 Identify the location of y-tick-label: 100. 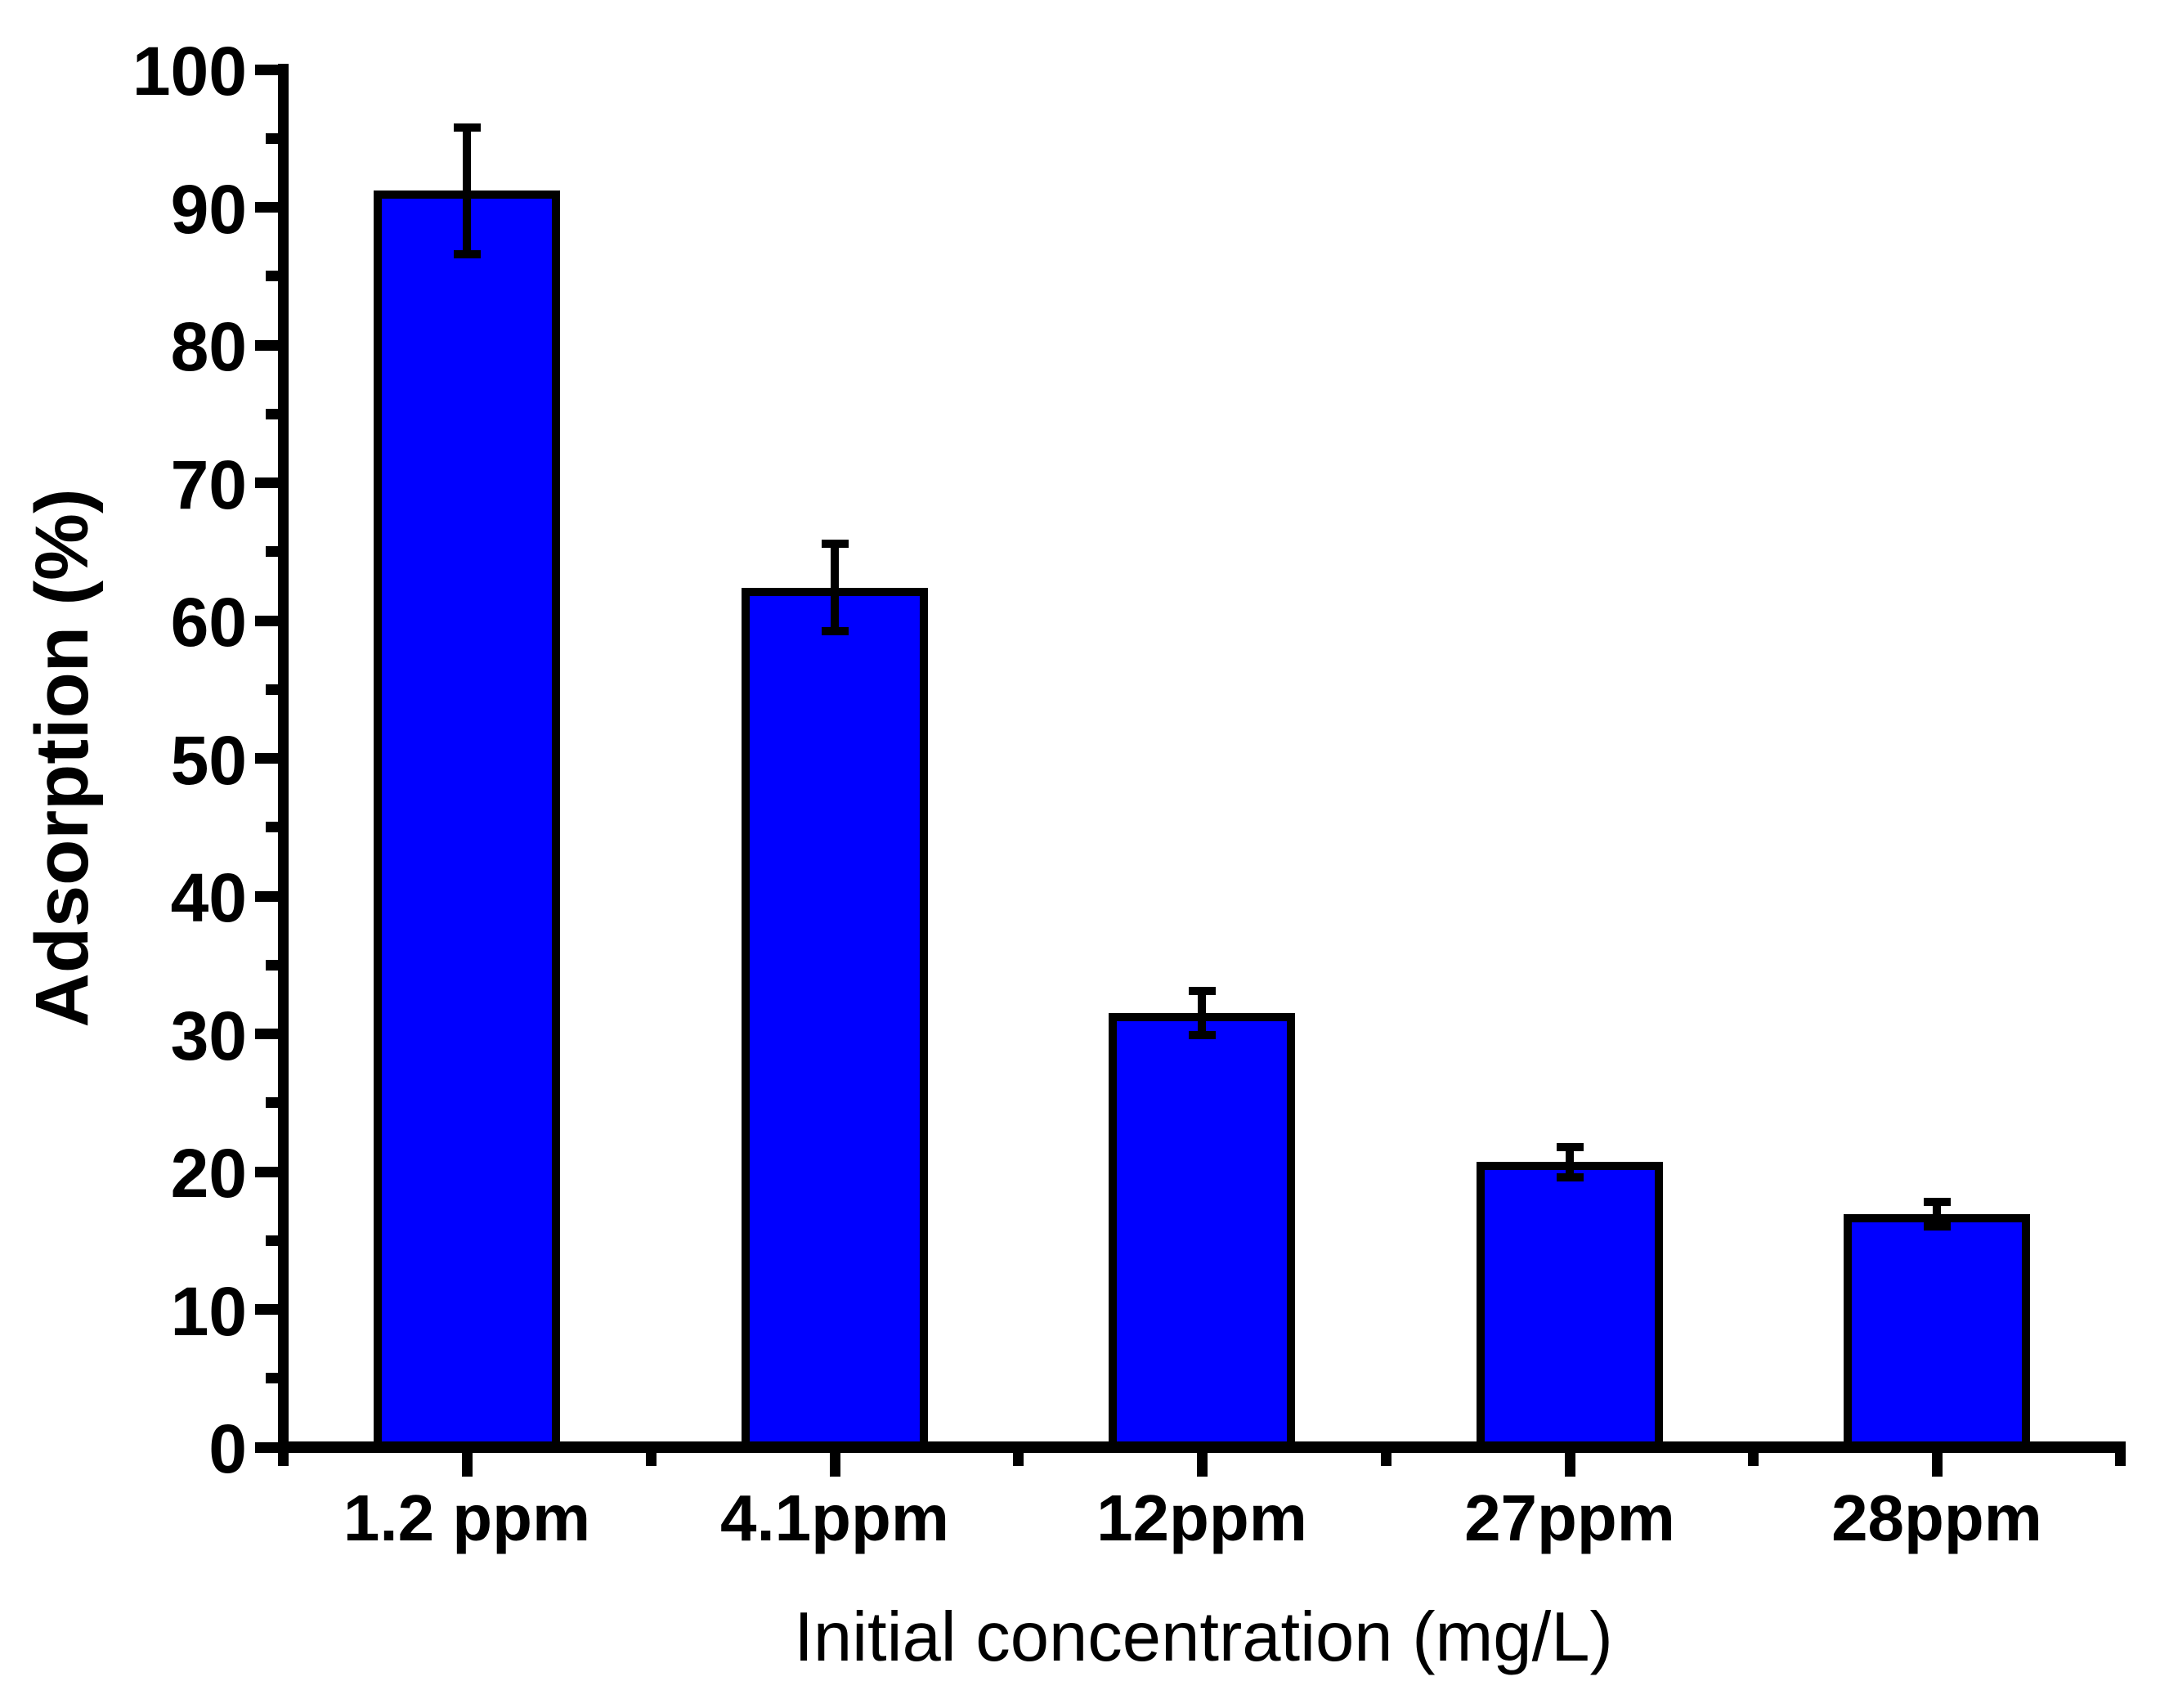
(189, 72).